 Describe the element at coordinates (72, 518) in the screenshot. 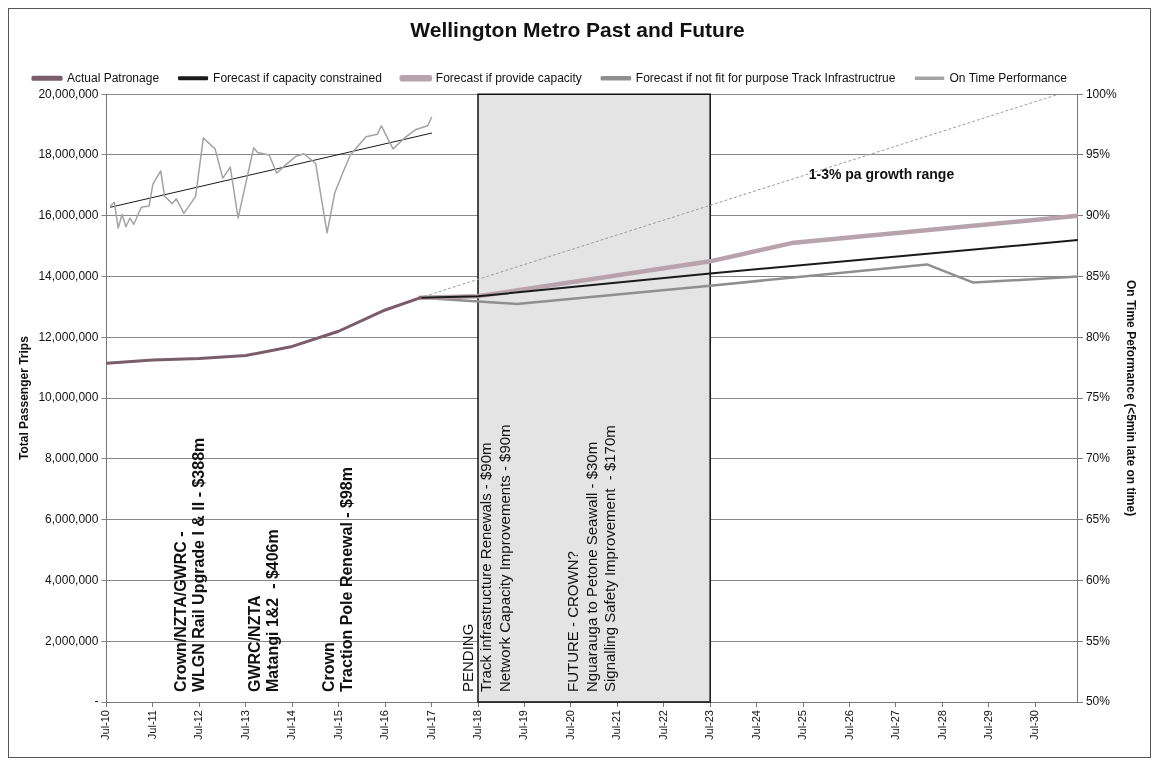

I see `y-tick-label: 6,000,000` at that location.